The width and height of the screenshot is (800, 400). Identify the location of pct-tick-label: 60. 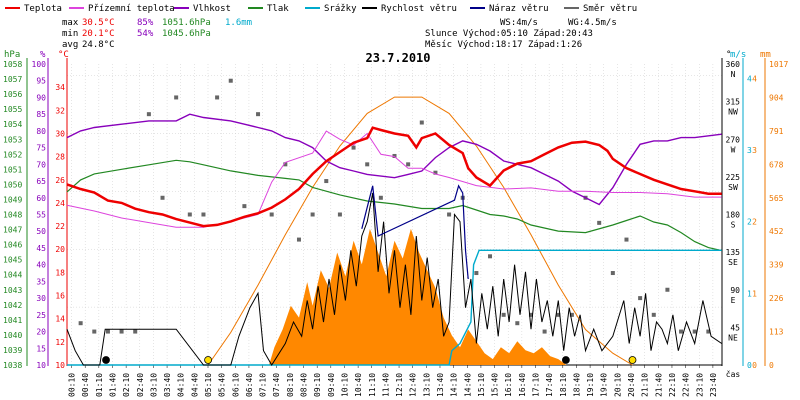
(41, 198).